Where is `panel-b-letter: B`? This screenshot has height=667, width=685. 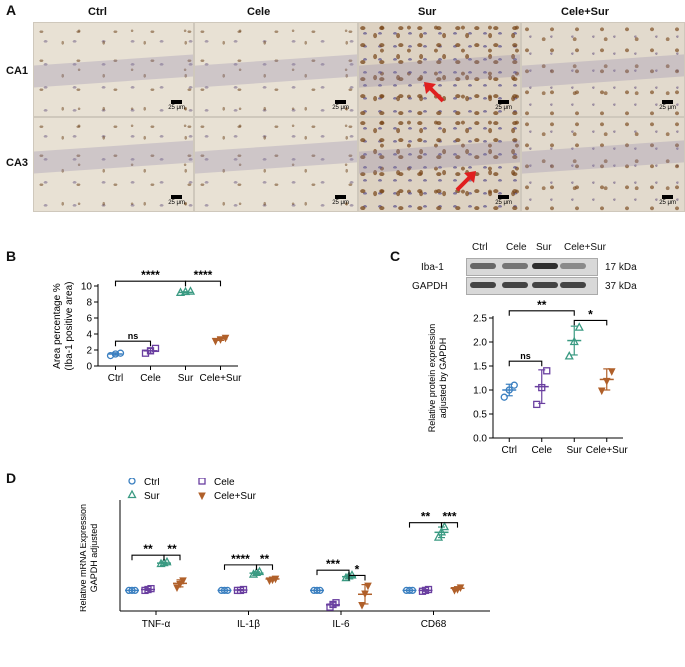 panel-b-letter: B is located at coordinates (11, 256).